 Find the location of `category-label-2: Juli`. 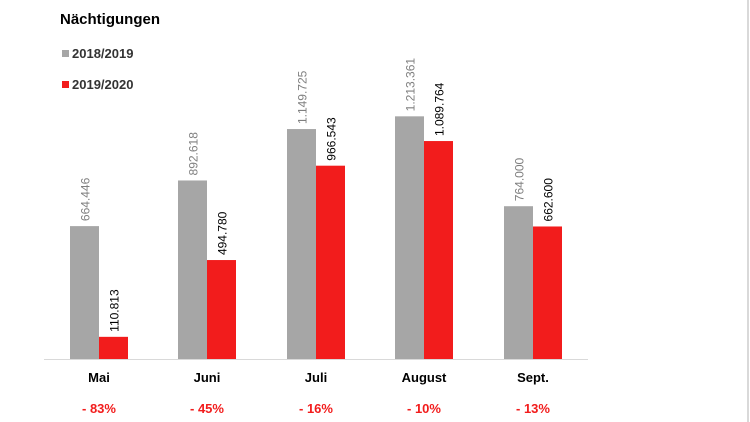

category-label-2: Juli is located at coordinates (316, 377).